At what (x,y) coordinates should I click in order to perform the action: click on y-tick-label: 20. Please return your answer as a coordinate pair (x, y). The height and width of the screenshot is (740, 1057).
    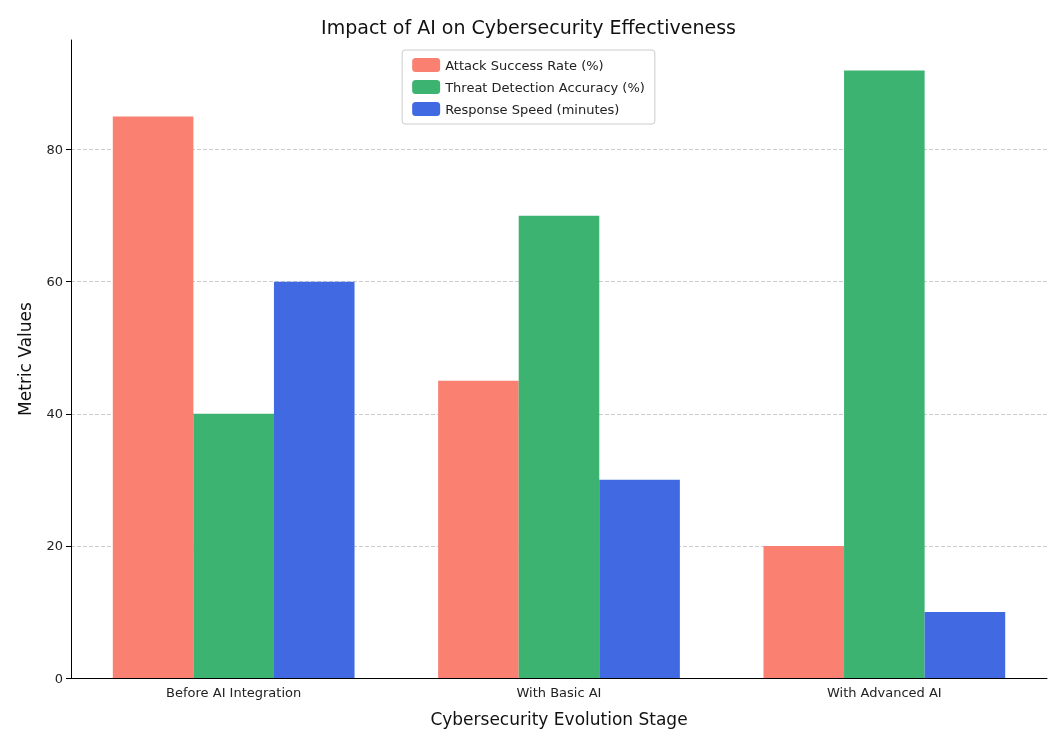
    Looking at the image, I should click on (54, 546).